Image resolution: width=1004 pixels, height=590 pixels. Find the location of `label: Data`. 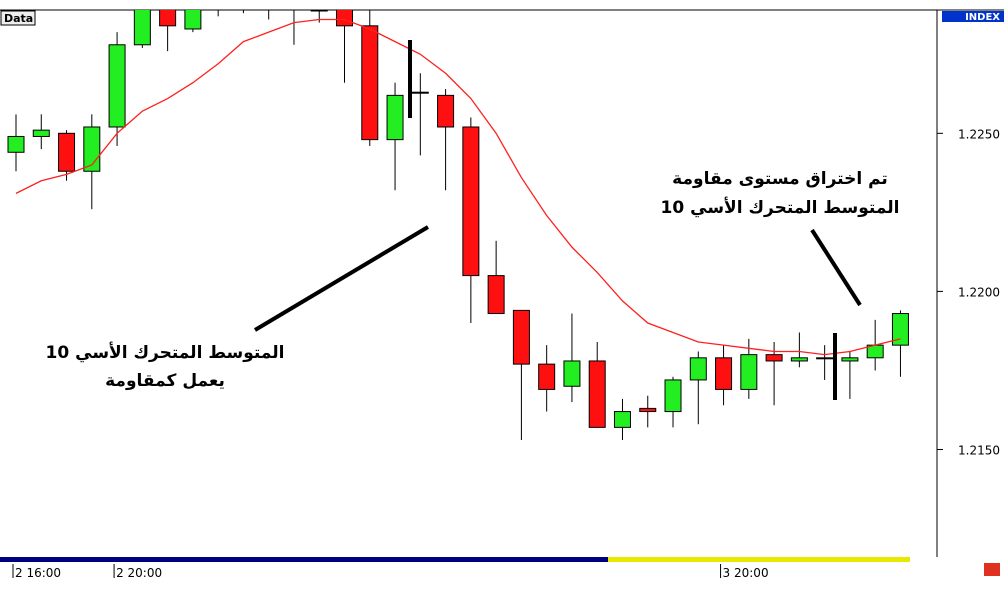

label: Data is located at coordinates (18, 18).